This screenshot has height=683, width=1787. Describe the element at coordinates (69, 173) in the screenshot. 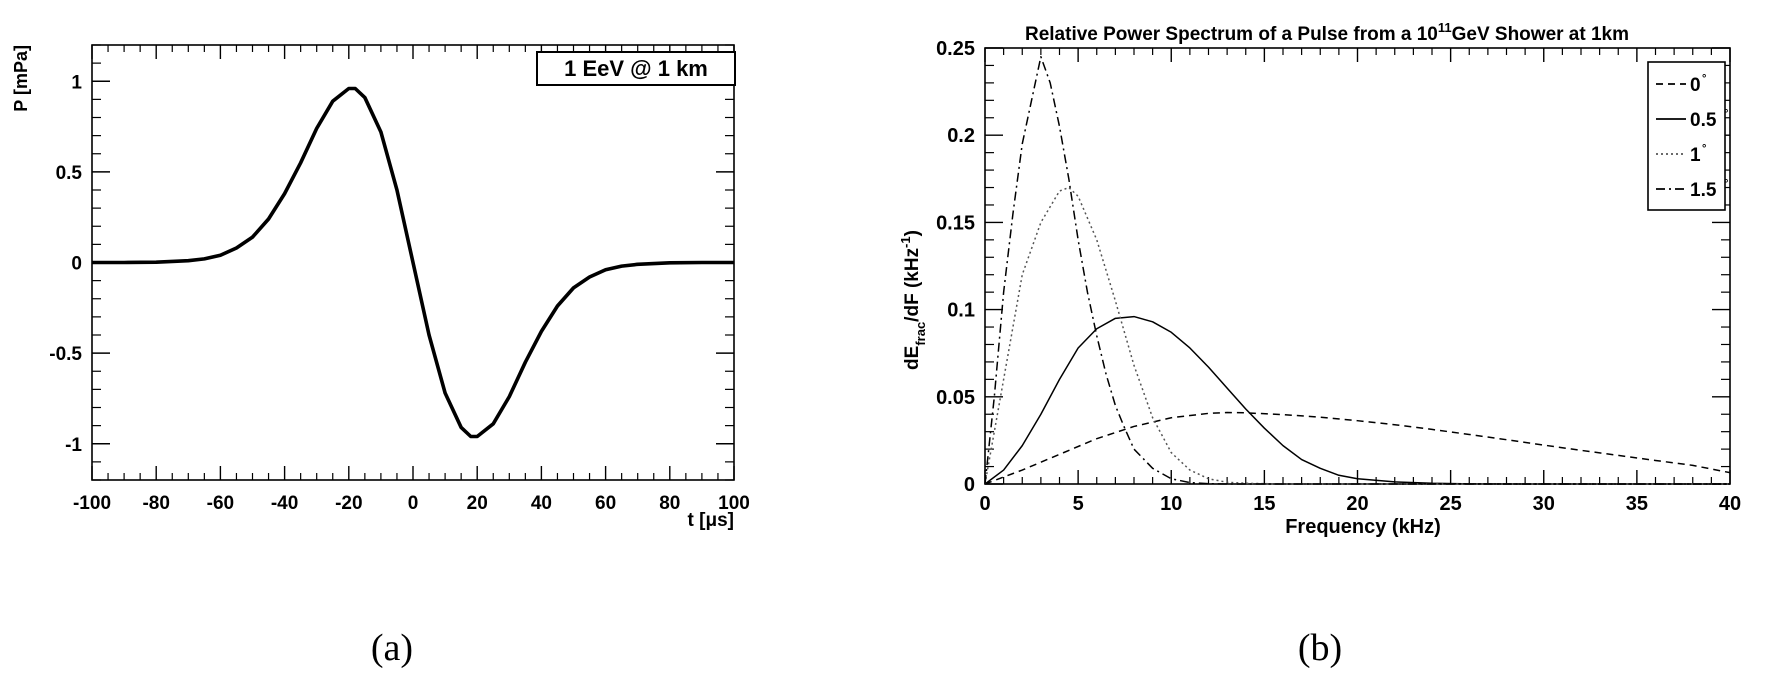

I see `y-tick-label: 0.5` at that location.